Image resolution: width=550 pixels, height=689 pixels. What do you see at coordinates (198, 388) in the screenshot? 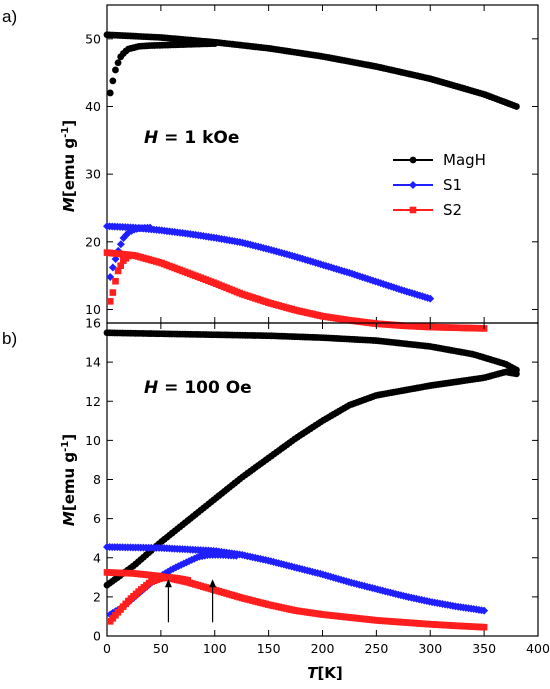
I see `panel-b-field-annotation: H = 100 Oe` at bounding box center [198, 388].